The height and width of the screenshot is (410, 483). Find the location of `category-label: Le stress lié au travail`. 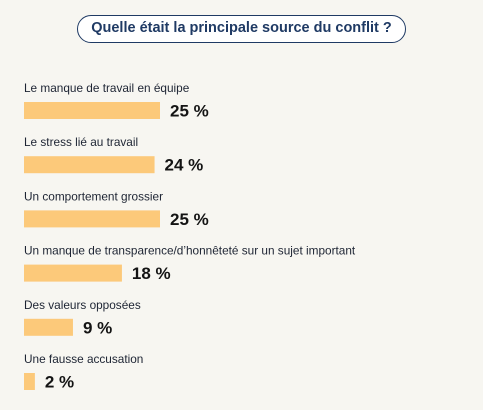

category-label: Le stress lié au travail is located at coordinates (81, 142).